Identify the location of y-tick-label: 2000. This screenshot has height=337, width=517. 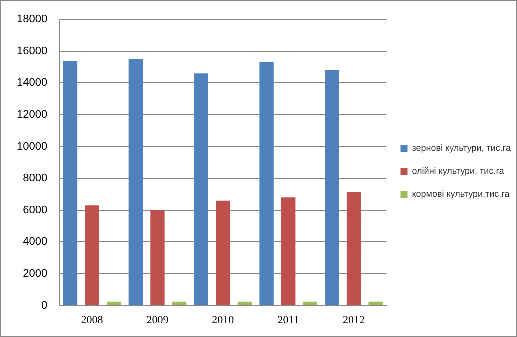
(35, 274).